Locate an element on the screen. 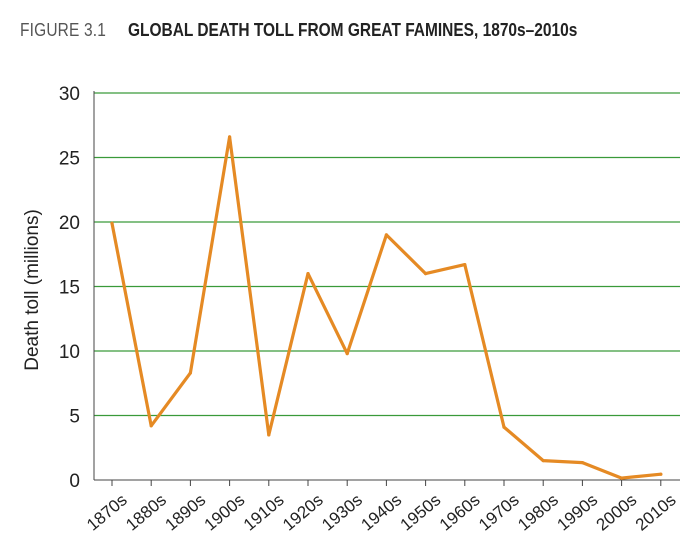 The image size is (700, 560). x-tick-label: 1920s is located at coordinates (303, 512).